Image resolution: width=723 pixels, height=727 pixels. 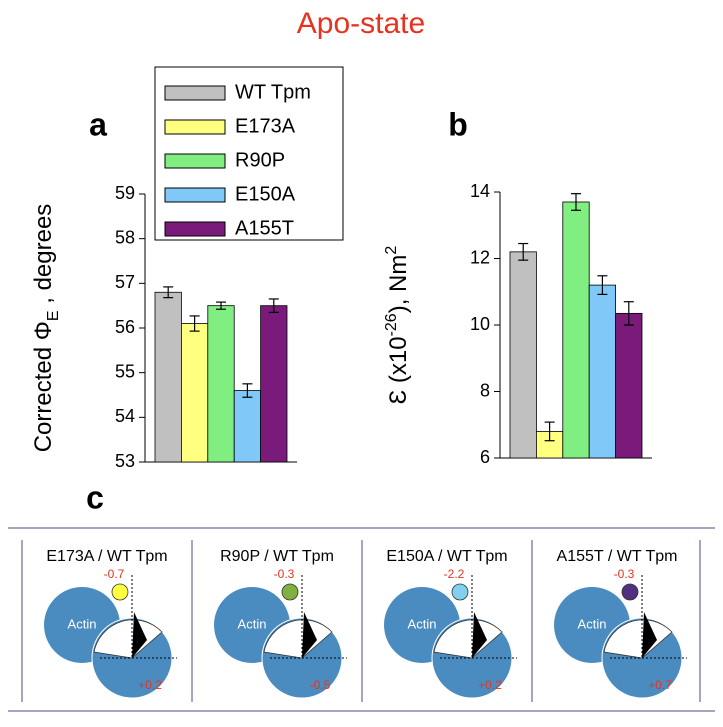 I want to click on panel-label: b, so click(x=458, y=124).